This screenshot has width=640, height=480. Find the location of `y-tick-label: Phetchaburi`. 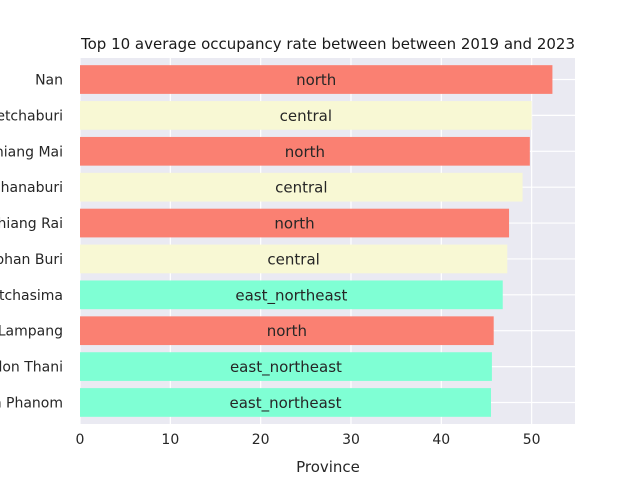

y-tick-label: Phetchaburi is located at coordinates (31, 116).